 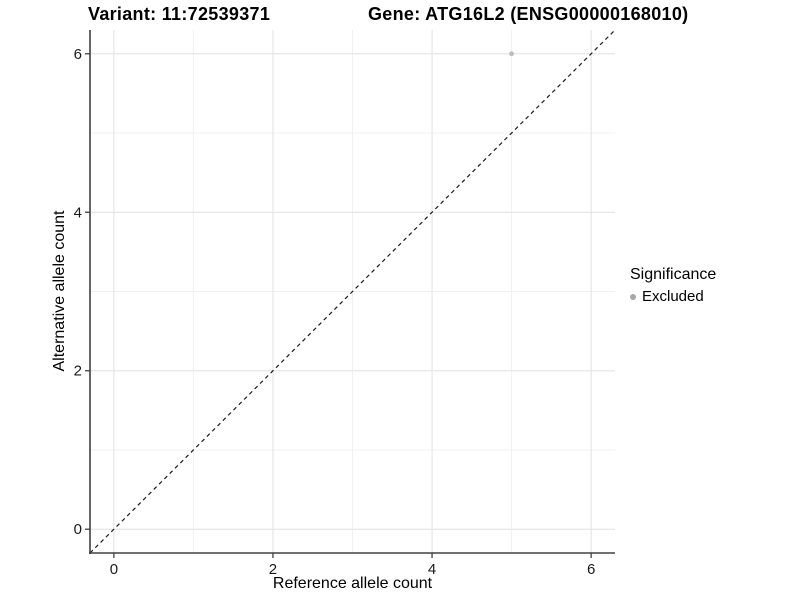 I want to click on y-tick-label: 2, so click(x=78, y=371).